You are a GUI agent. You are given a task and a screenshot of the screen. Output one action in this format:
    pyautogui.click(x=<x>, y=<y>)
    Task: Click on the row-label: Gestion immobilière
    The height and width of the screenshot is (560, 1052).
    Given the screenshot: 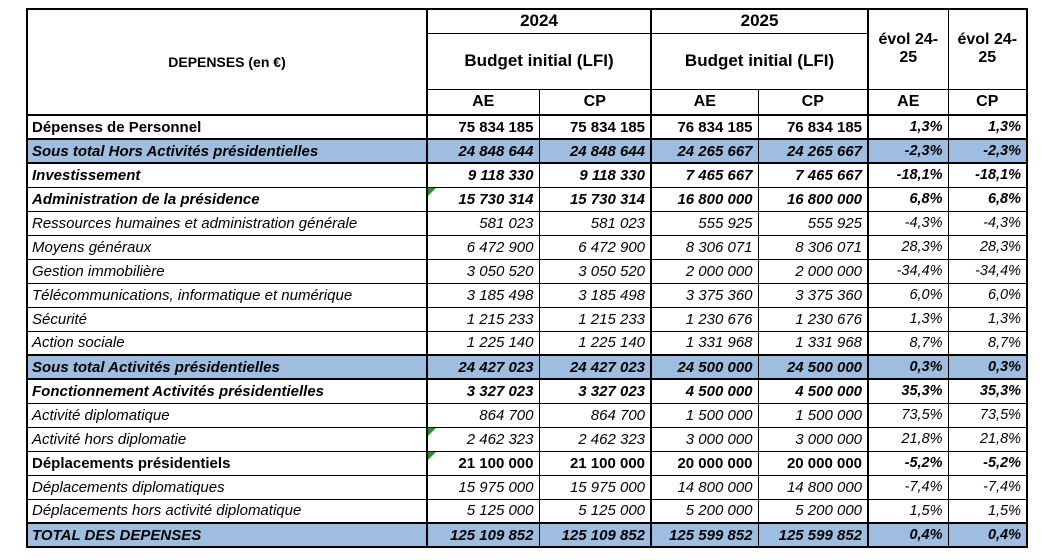 What is the action you would take?
    pyautogui.click(x=227, y=271)
    